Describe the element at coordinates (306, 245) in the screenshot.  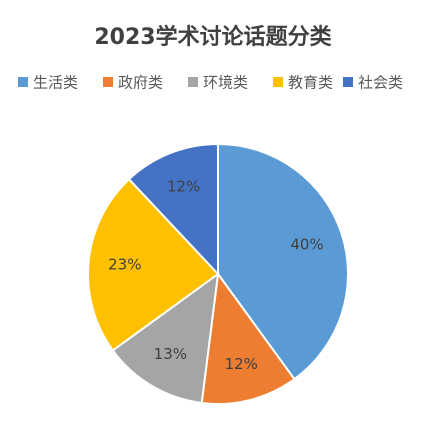
I see `value-label: 40%` at that location.